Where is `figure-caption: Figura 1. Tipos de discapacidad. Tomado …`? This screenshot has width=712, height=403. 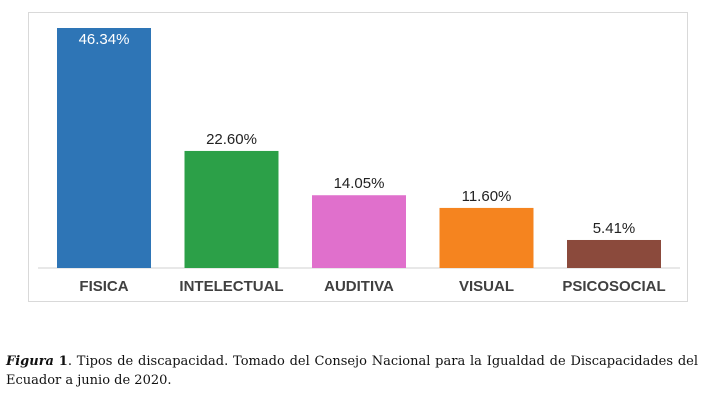
figure-caption: Figura 1. Tipos de discapacidad. Tomado … is located at coordinates (352, 371).